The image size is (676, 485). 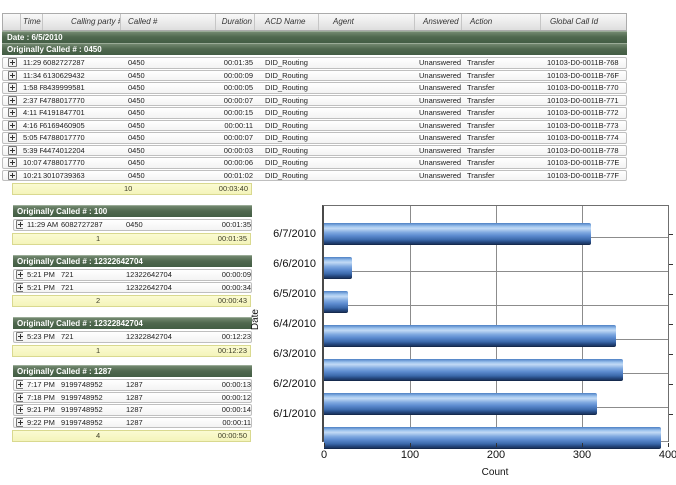 I want to click on col-header-time: Time, so click(x=32, y=22).